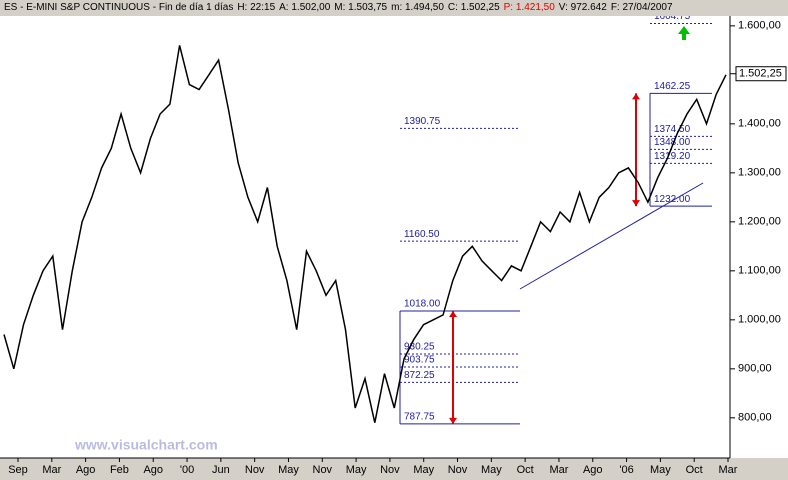 The height and width of the screenshot is (480, 788). What do you see at coordinates (419, 375) in the screenshot?
I see `level-label: 872.25` at bounding box center [419, 375].